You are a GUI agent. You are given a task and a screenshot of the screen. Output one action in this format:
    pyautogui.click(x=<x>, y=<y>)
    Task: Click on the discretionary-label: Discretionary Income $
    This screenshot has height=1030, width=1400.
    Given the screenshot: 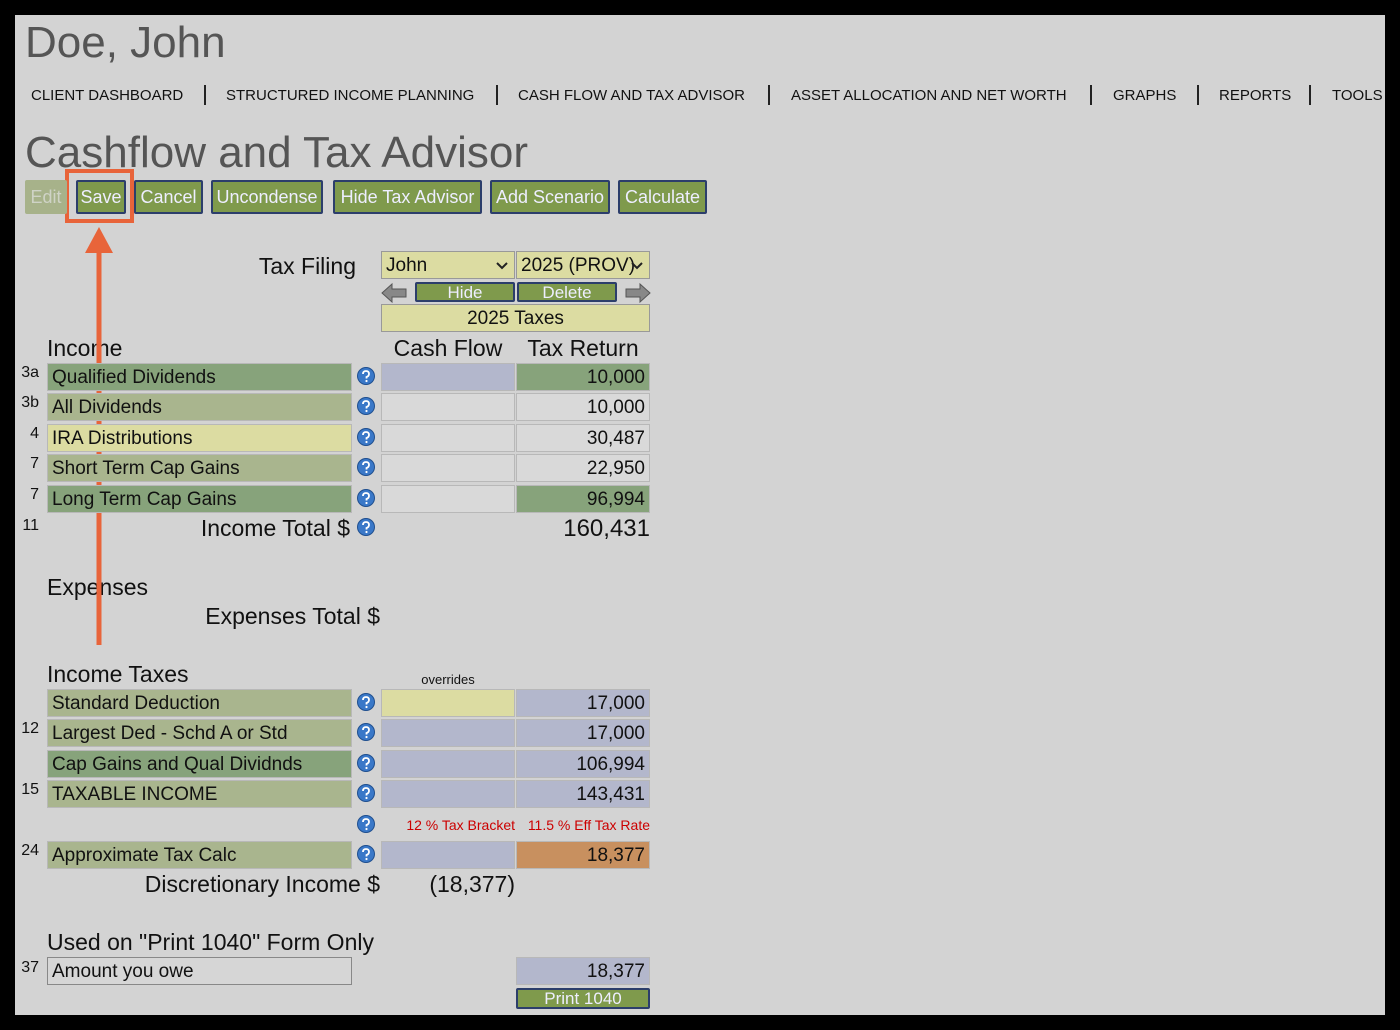 What is the action you would take?
    pyautogui.click(x=262, y=884)
    